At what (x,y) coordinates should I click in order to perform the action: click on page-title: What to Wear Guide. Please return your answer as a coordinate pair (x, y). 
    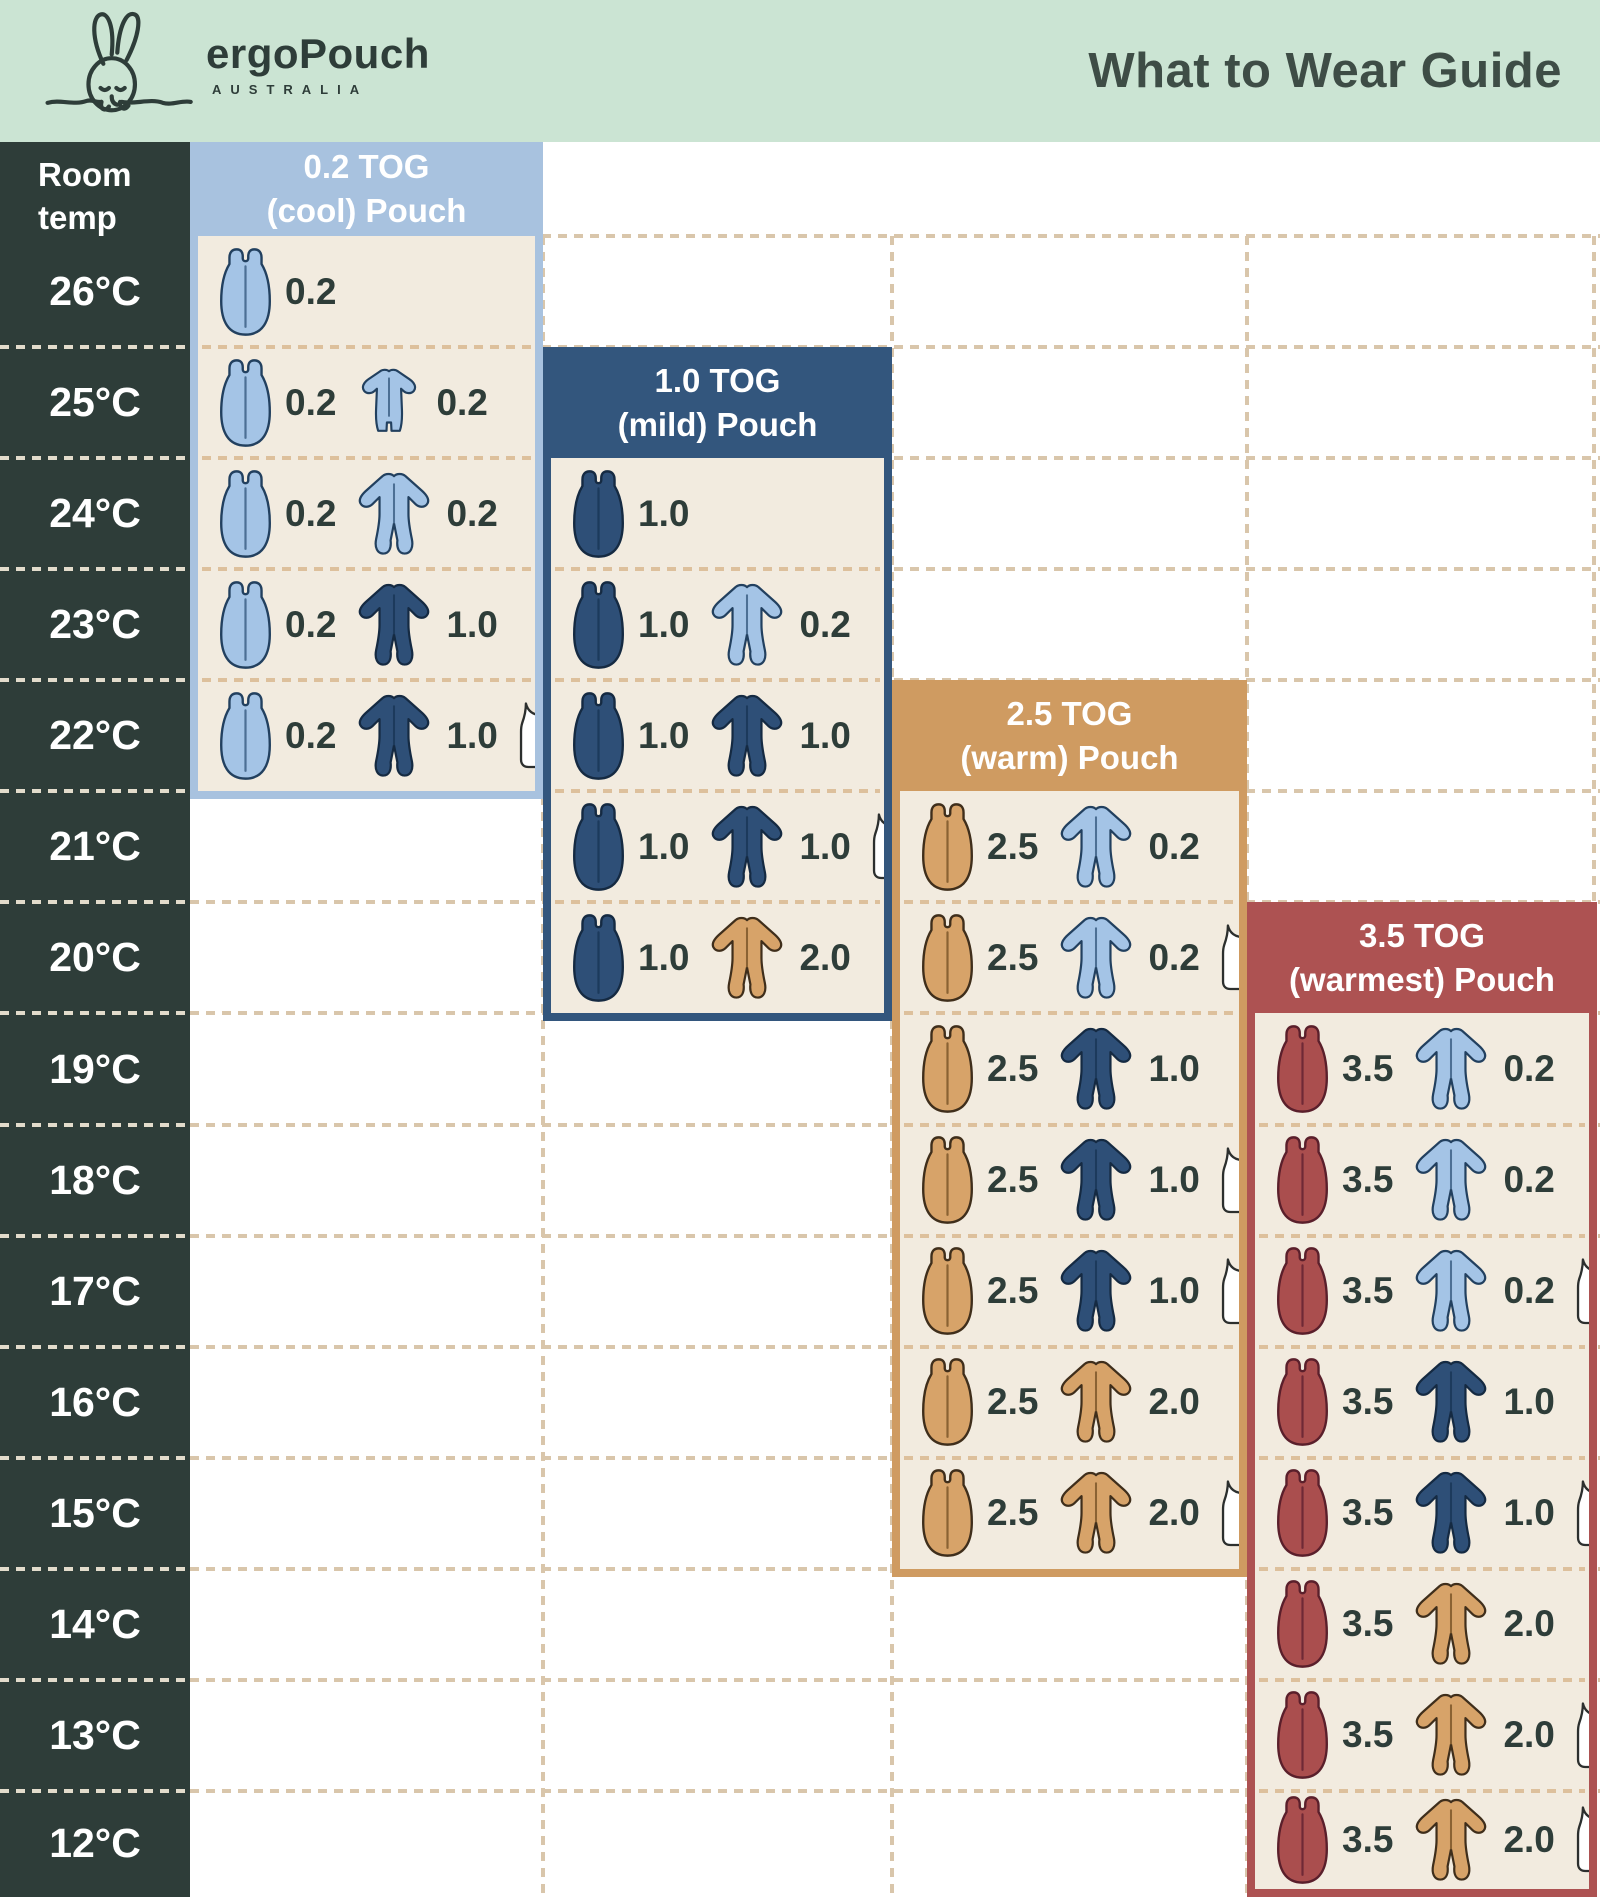
    Looking at the image, I should click on (1325, 71).